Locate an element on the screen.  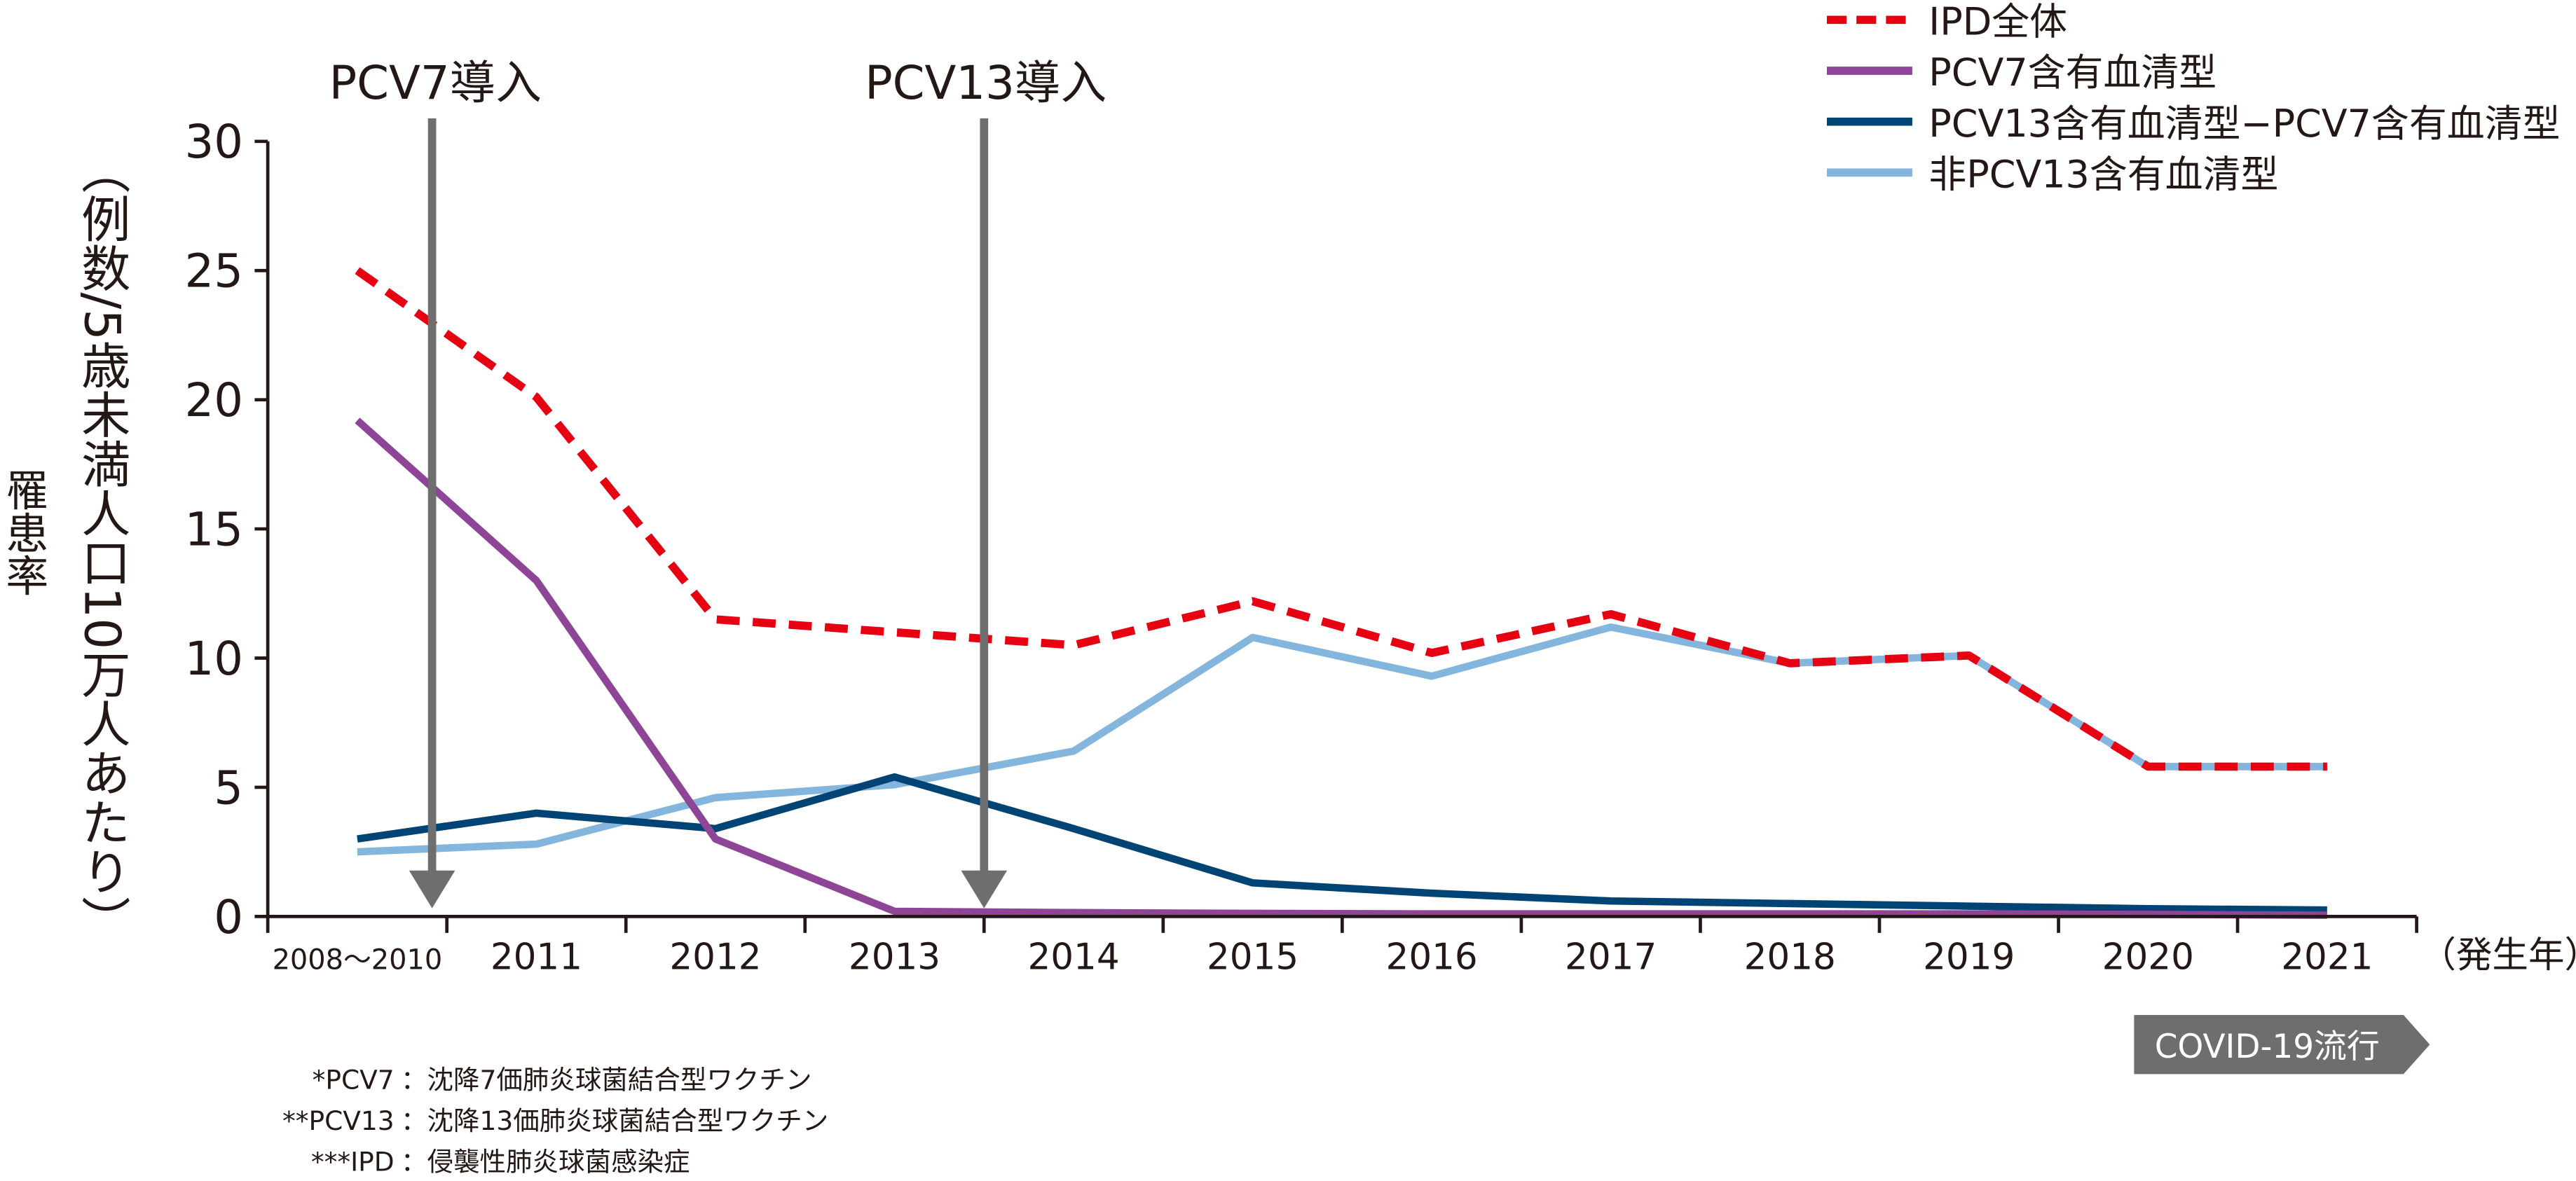
footnote-text: ：侵襲性肺炎球菌感染症 is located at coordinates (545, 1162).